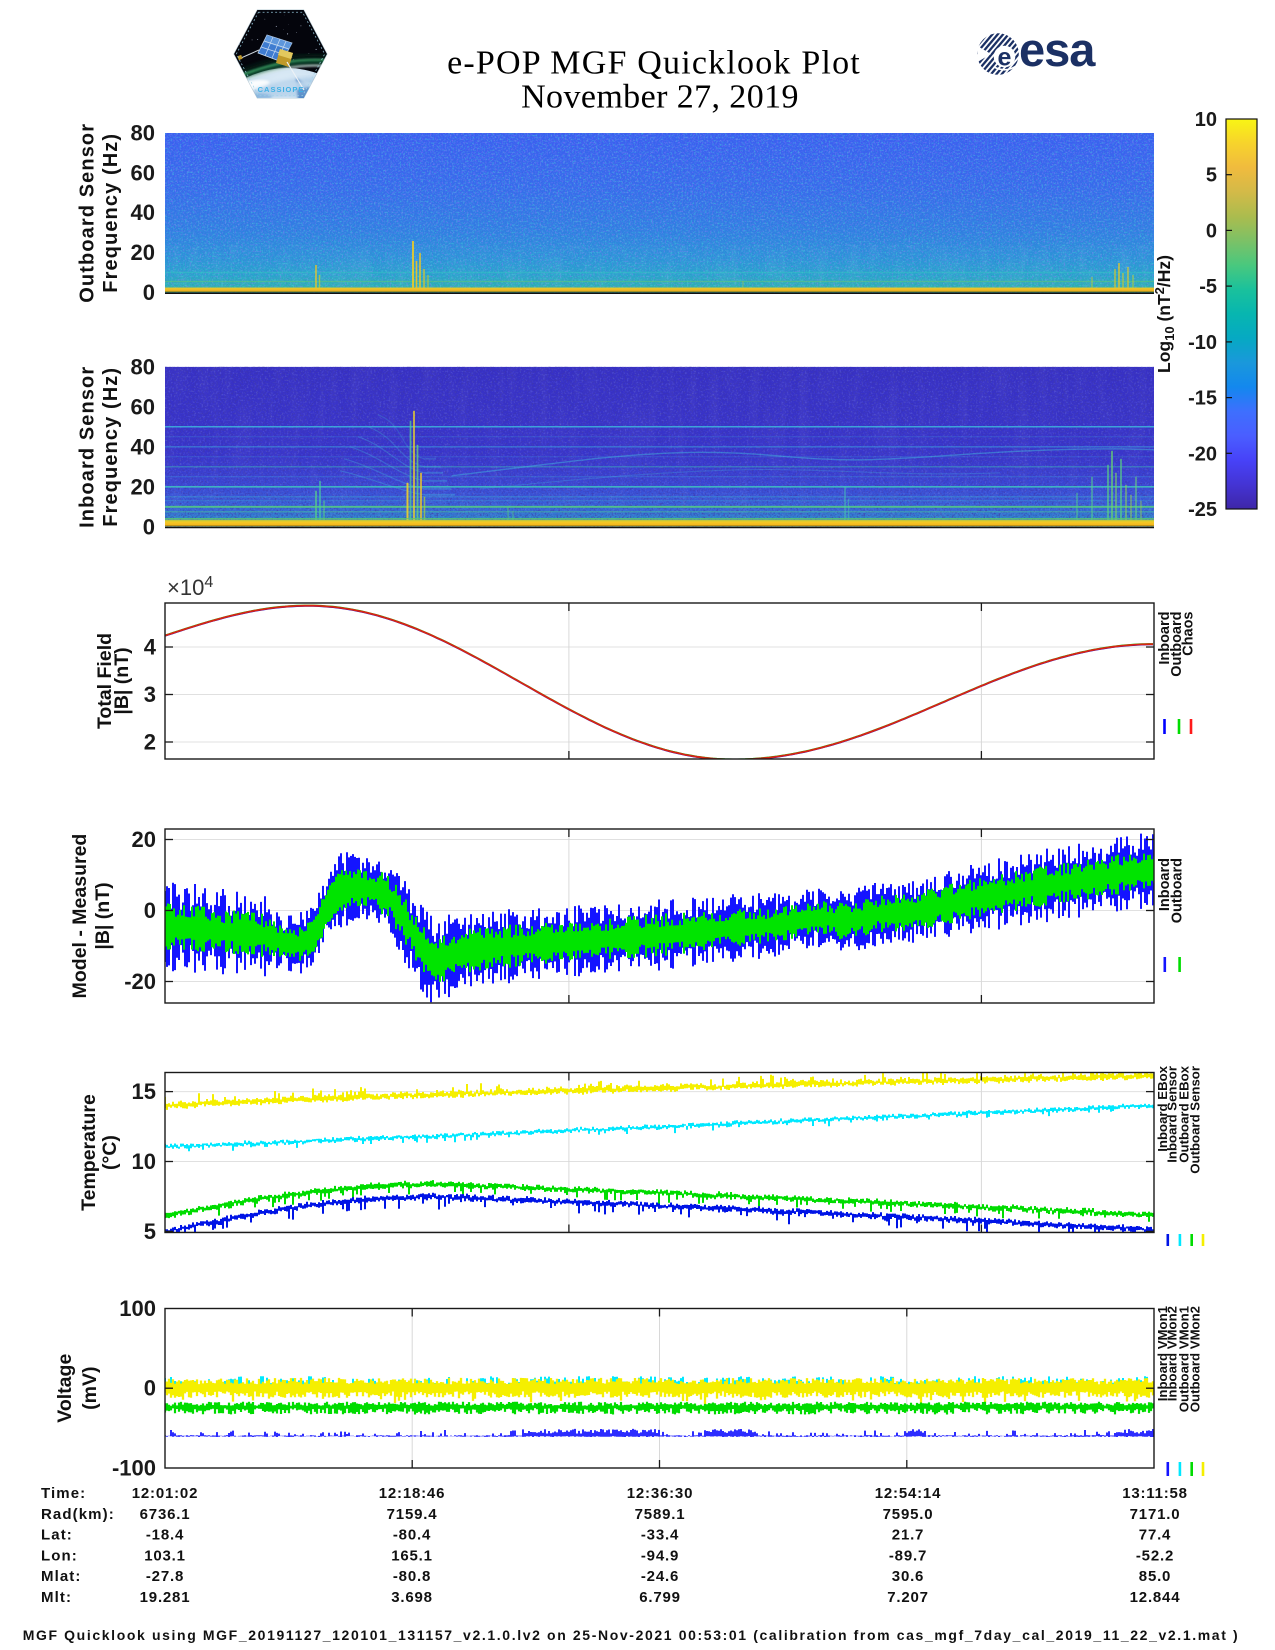 Image resolution: width=1275 pixels, height=1650 pixels. What do you see at coordinates (165, 1597) in the screenshot?
I see `svg-text: 19.281` at bounding box center [165, 1597].